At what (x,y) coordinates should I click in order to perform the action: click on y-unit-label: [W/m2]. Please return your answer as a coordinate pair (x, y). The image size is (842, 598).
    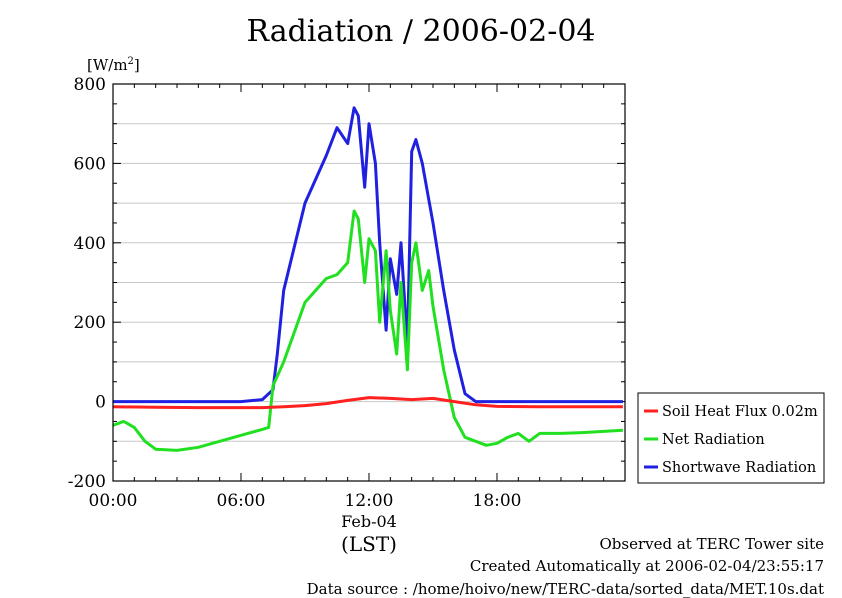
    Looking at the image, I should click on (113, 65).